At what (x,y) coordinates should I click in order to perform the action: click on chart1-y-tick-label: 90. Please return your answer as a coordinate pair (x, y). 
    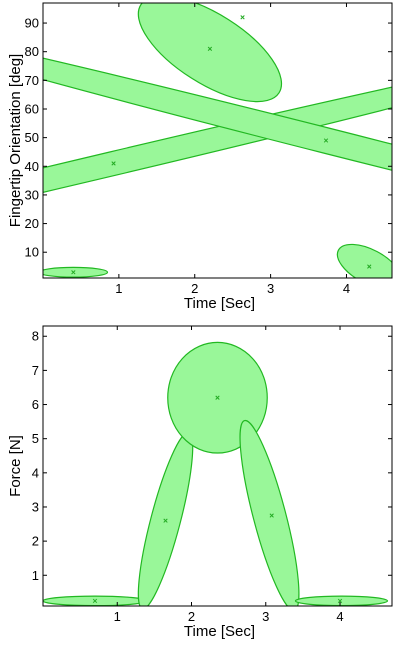
    Looking at the image, I should click on (32, 23).